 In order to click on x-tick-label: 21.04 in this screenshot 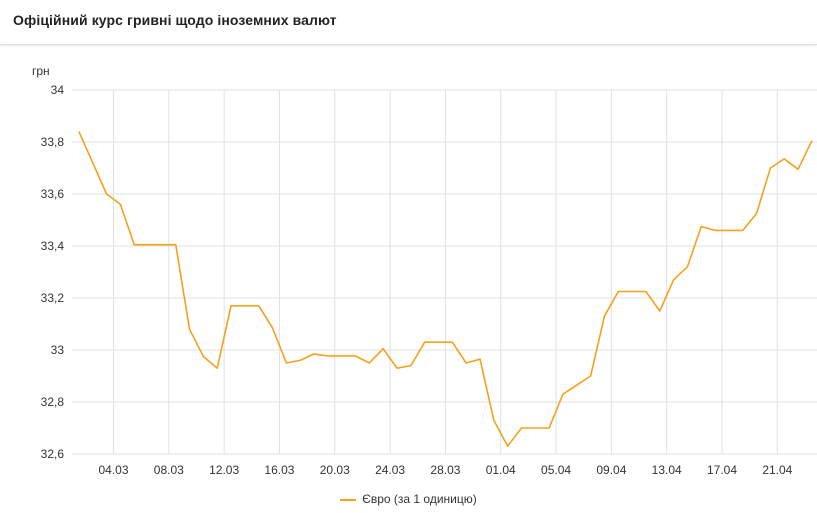, I will do `click(777, 470)`.